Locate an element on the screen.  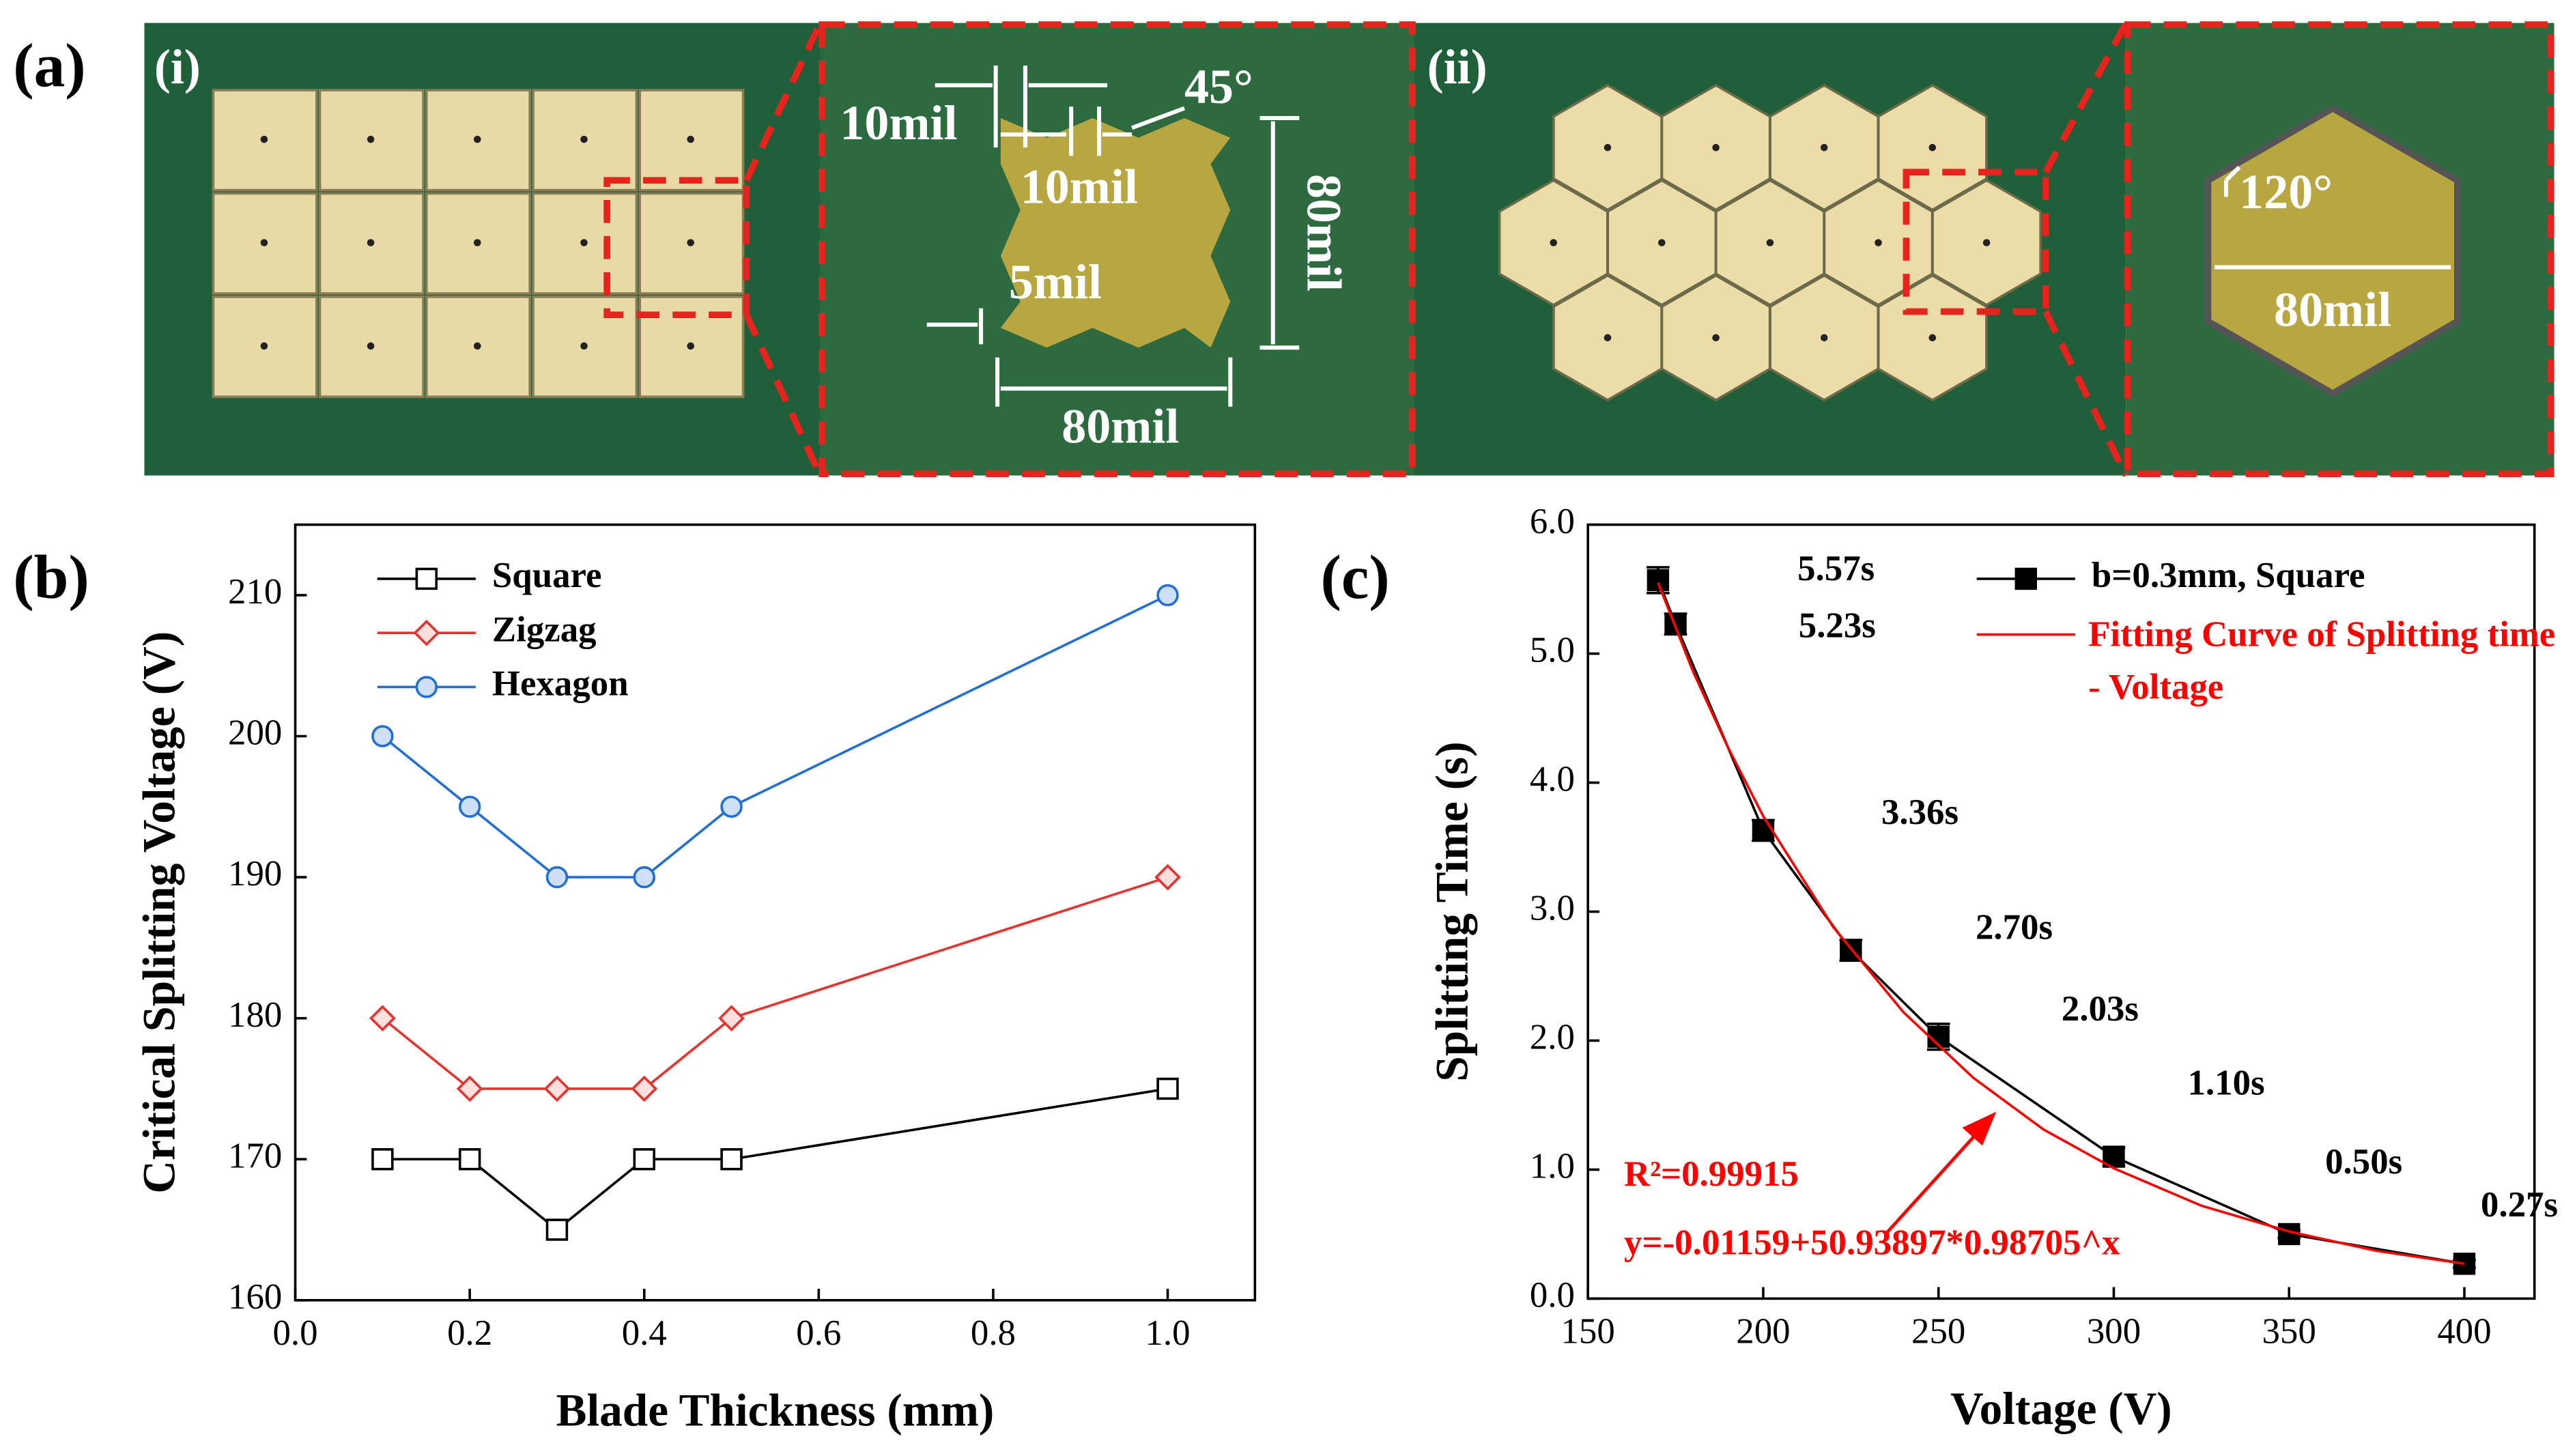
y-tick-label: 3.0 is located at coordinates (1552, 908).